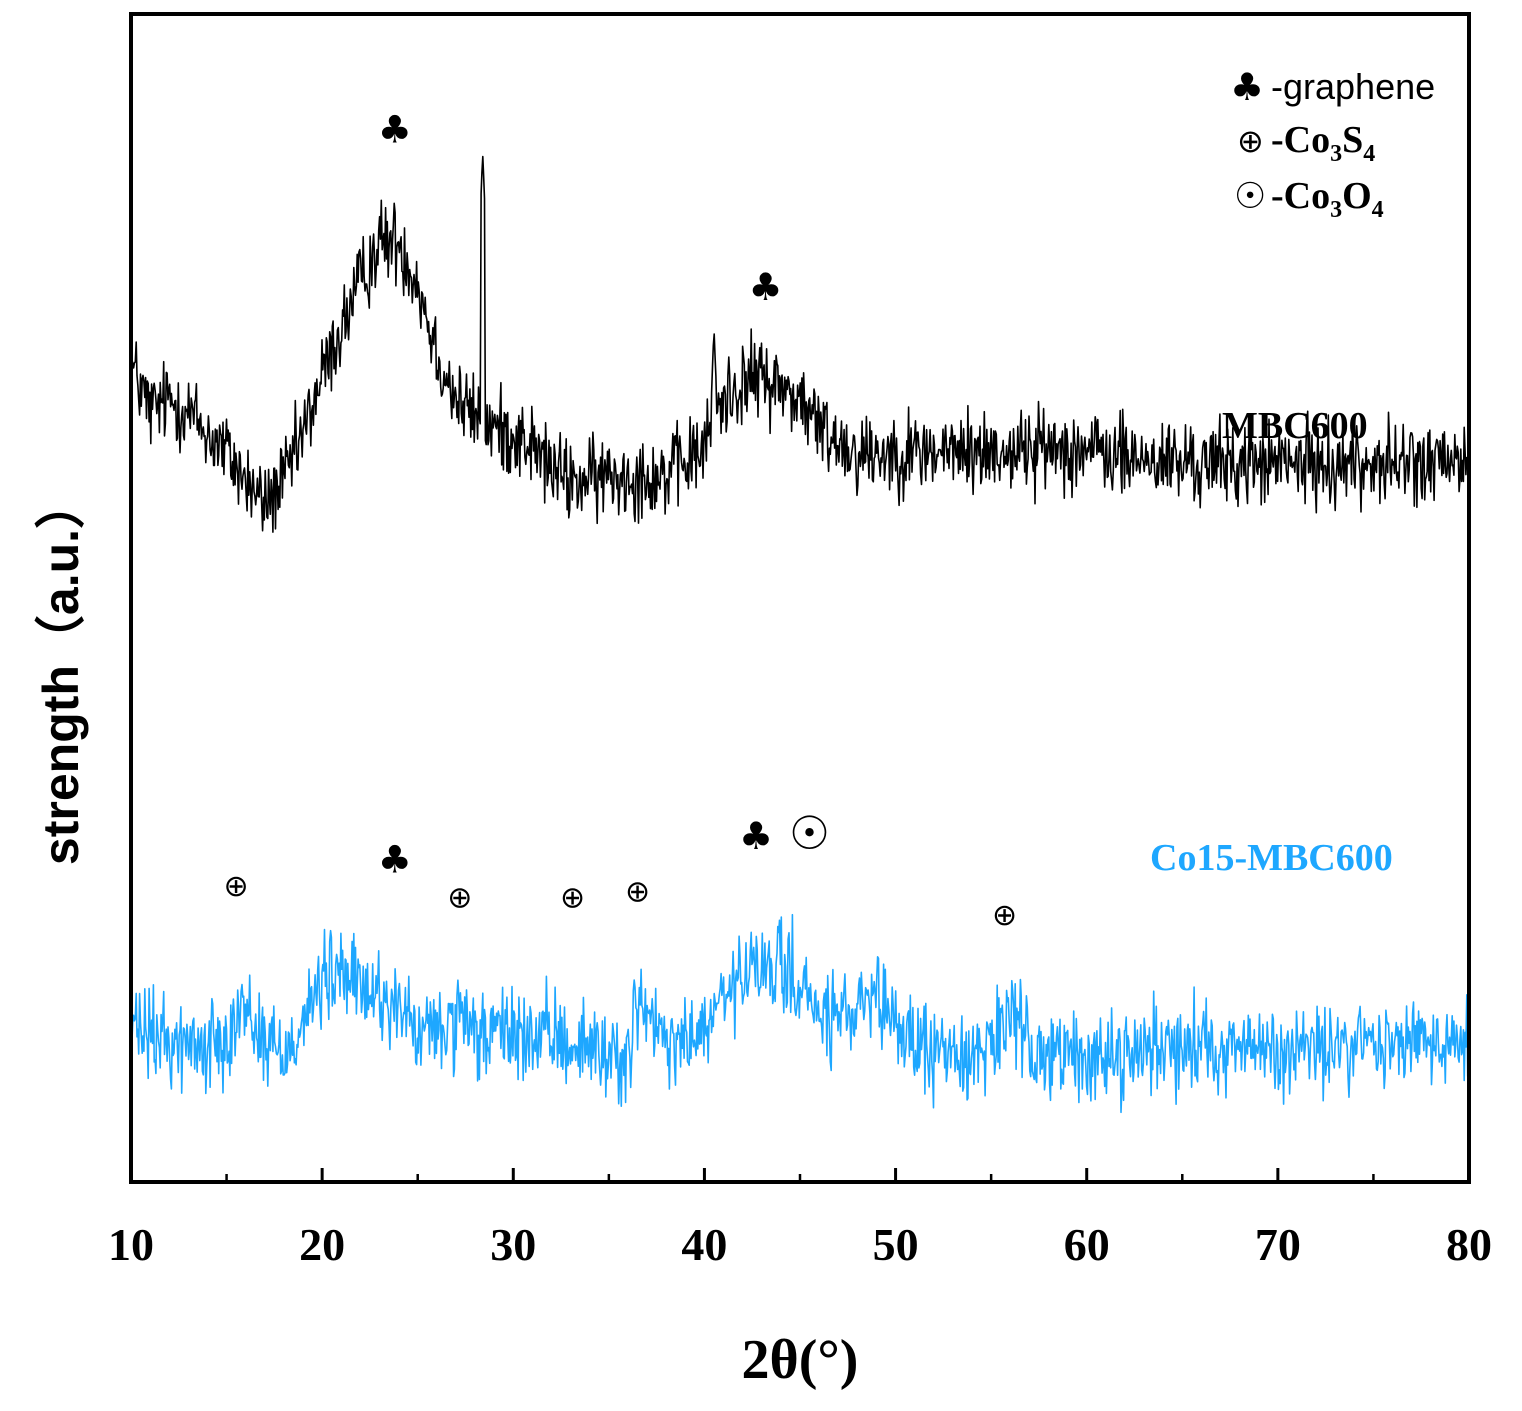 Image resolution: width=1522 pixels, height=1411 pixels. I want to click on legend-co3o4-label: -Co3O4, so click(1327, 199).